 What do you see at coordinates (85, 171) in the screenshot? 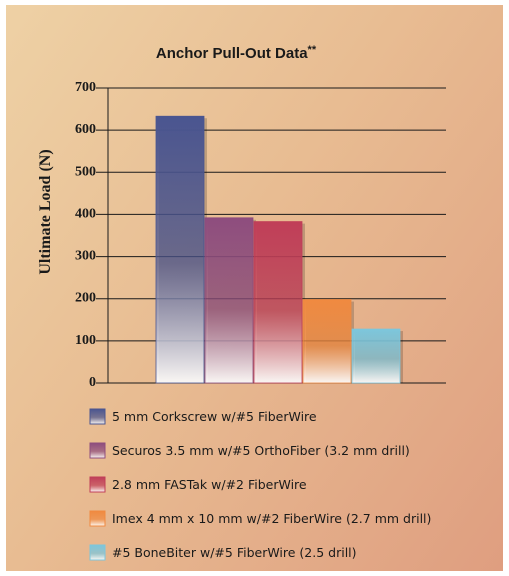
I see `y-tick-label: 500` at bounding box center [85, 171].